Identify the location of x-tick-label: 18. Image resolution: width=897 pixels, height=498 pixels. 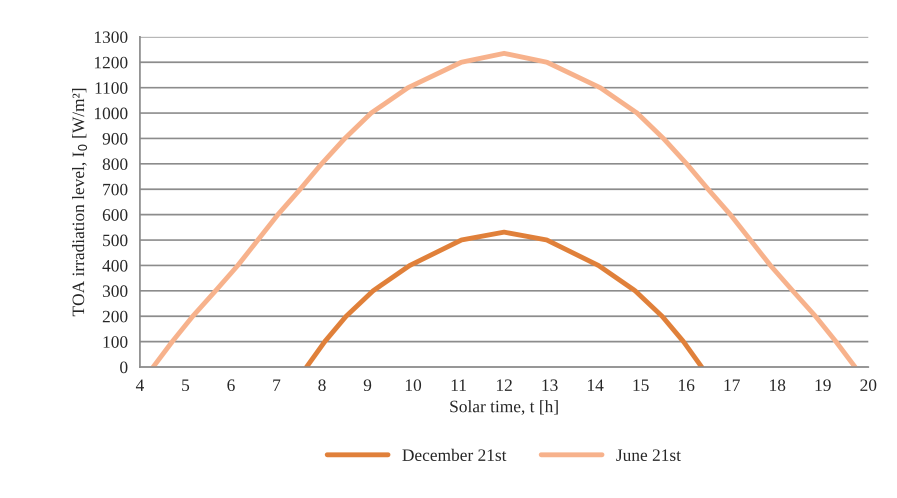
(778, 385).